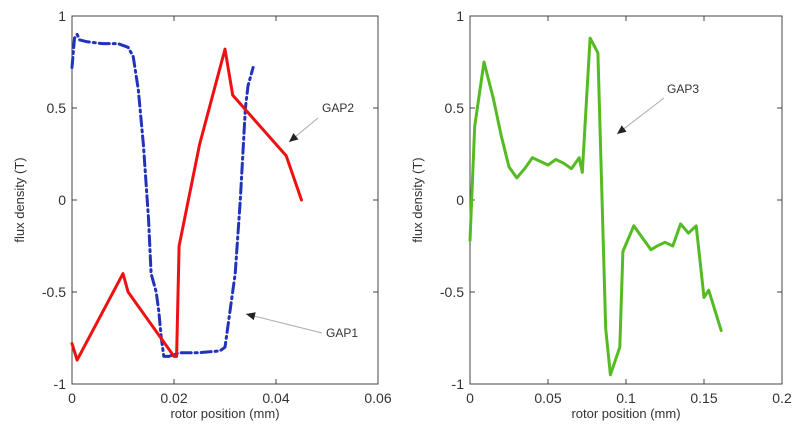 Image resolution: width=794 pixels, height=433 pixels. What do you see at coordinates (626, 398) in the screenshot?
I see `x-tick-label: 0.1` at bounding box center [626, 398].